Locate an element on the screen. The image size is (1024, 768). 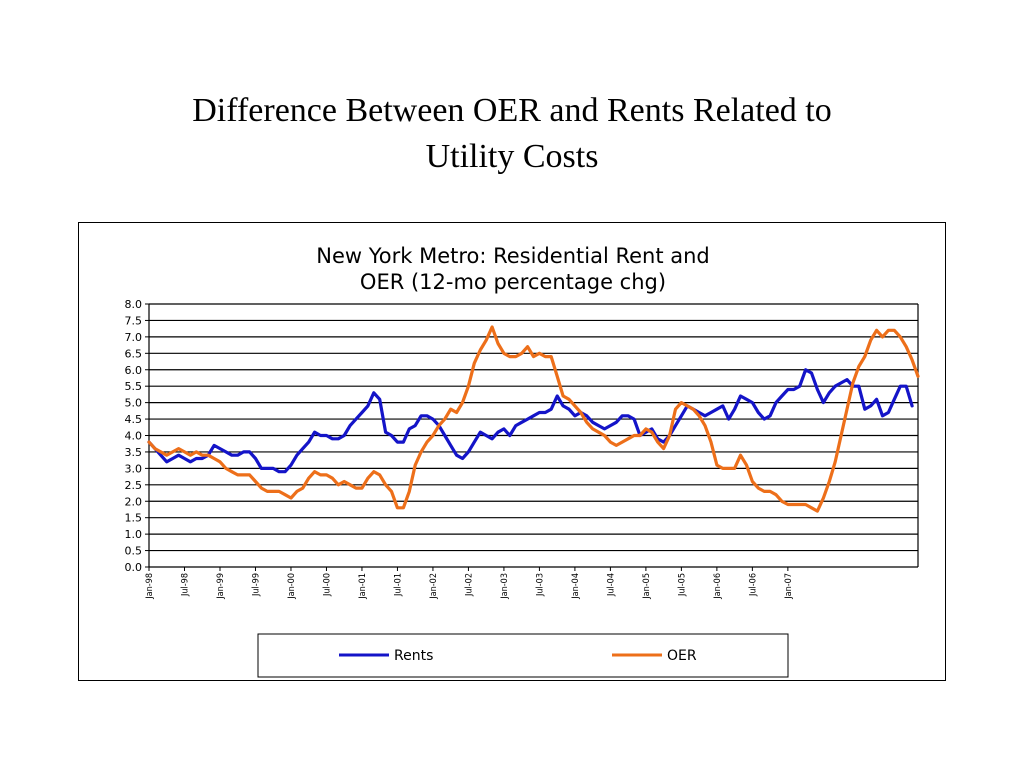
x-tick-label: Jul-98 is located at coordinates (185, 585).